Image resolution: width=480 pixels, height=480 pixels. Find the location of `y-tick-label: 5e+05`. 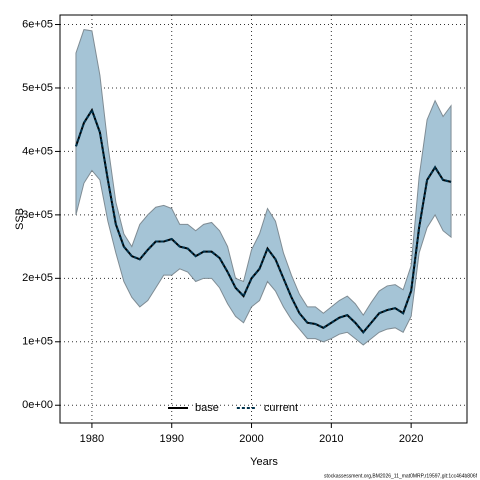

y-tick-label: 5e+05 is located at coordinates (37, 88).